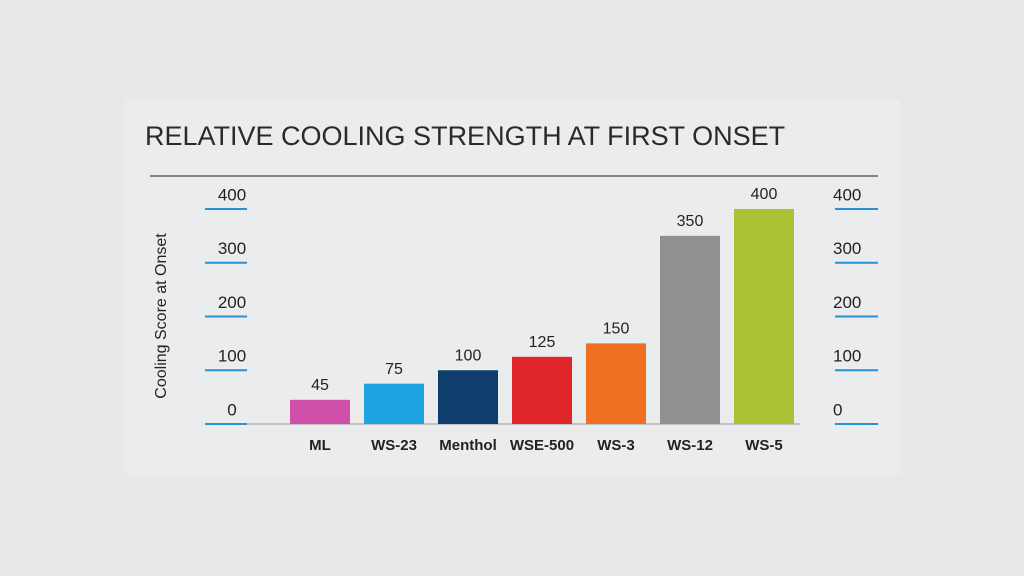  What do you see at coordinates (232, 302) in the screenshot?
I see `y-tick-label: 200` at bounding box center [232, 302].